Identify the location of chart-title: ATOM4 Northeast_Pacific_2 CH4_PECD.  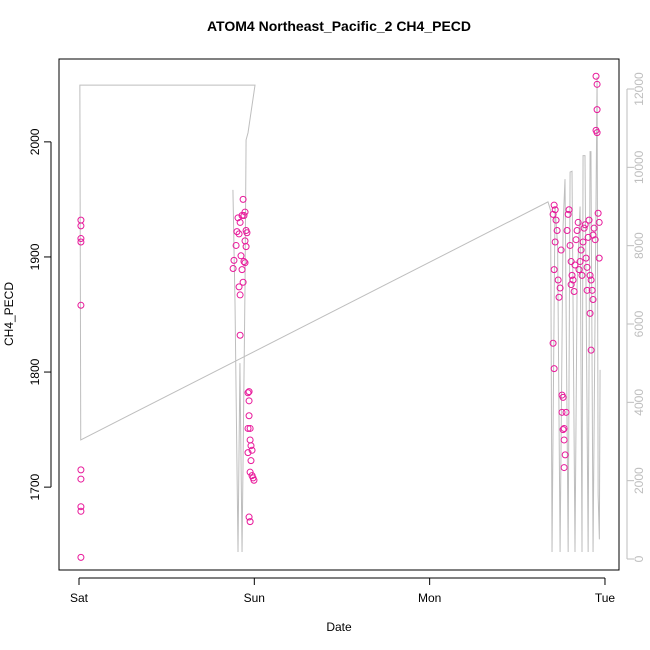
(339, 26).